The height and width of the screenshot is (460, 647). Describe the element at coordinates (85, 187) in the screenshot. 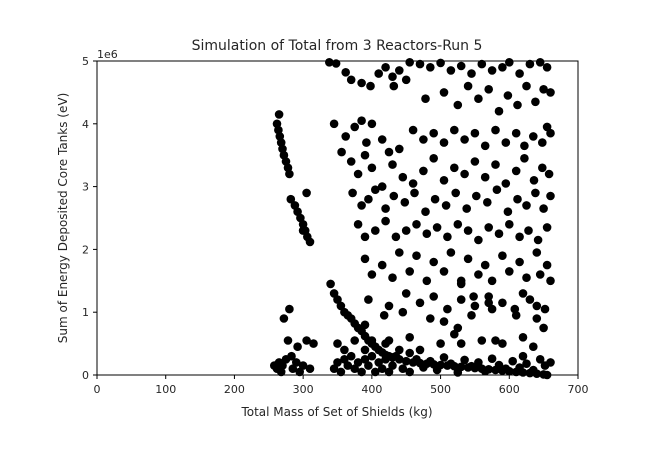

I see `y-tick-label: 3` at that location.